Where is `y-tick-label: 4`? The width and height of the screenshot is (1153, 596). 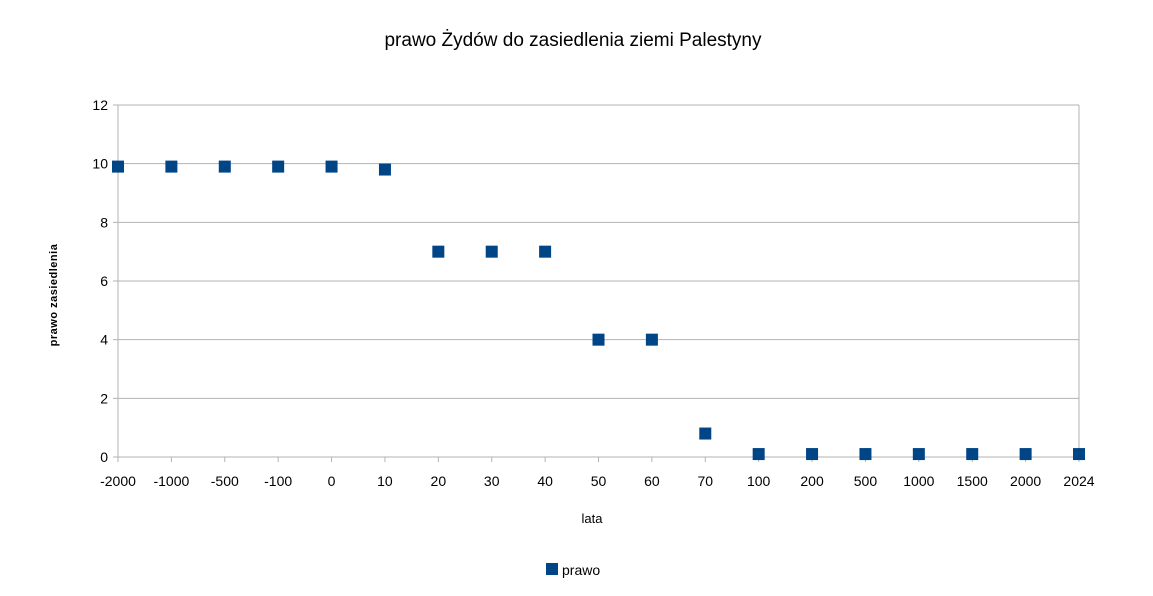
y-tick-label: 4 is located at coordinates (104, 340).